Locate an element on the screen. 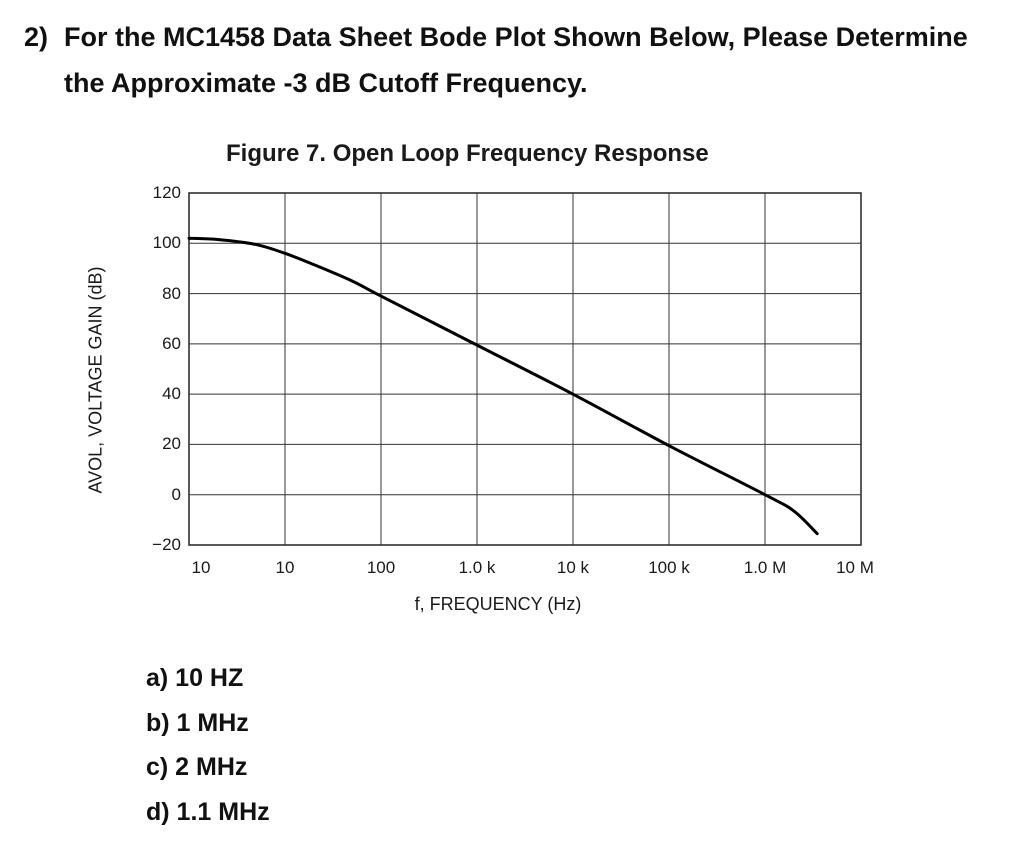 This screenshot has width=1024, height=858. y-tick-label: −20 is located at coordinates (166, 544).